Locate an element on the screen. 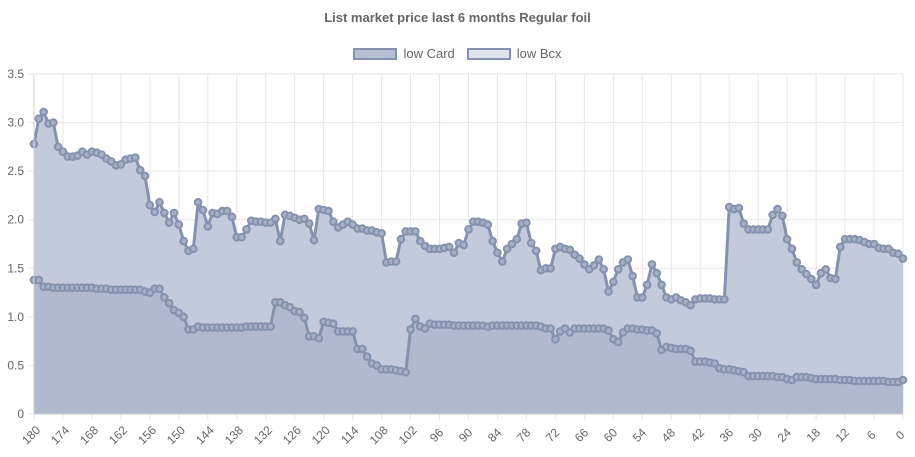  legend-item-low-card: low Card is located at coordinates (404, 53).